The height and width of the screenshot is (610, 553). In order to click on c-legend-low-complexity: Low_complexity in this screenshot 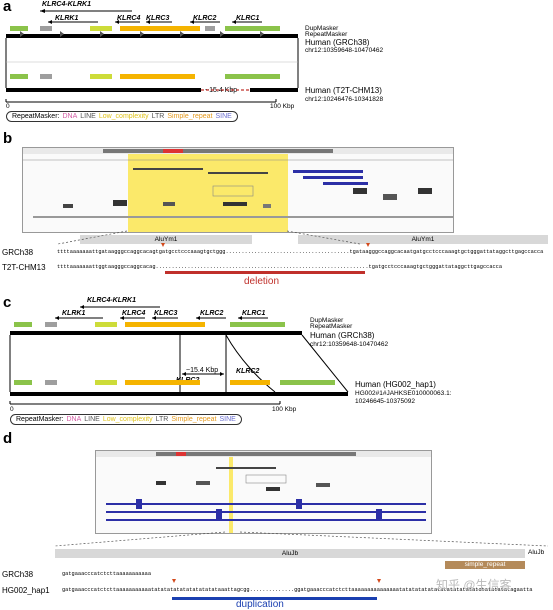, I will do `click(127, 419)`.